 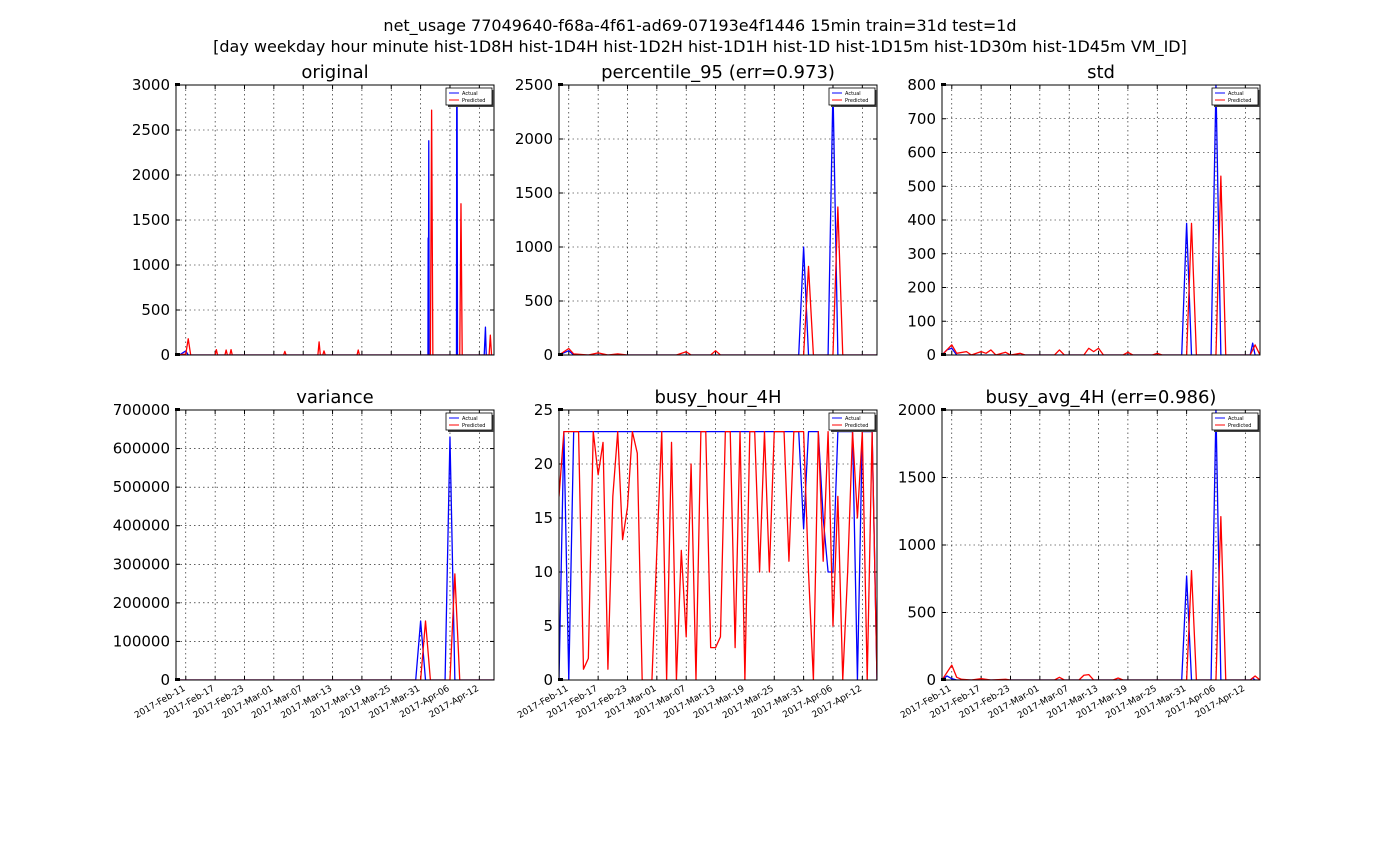 What do you see at coordinates (141, 603) in the screenshot?
I see `y-tick-label: 200000` at bounding box center [141, 603].